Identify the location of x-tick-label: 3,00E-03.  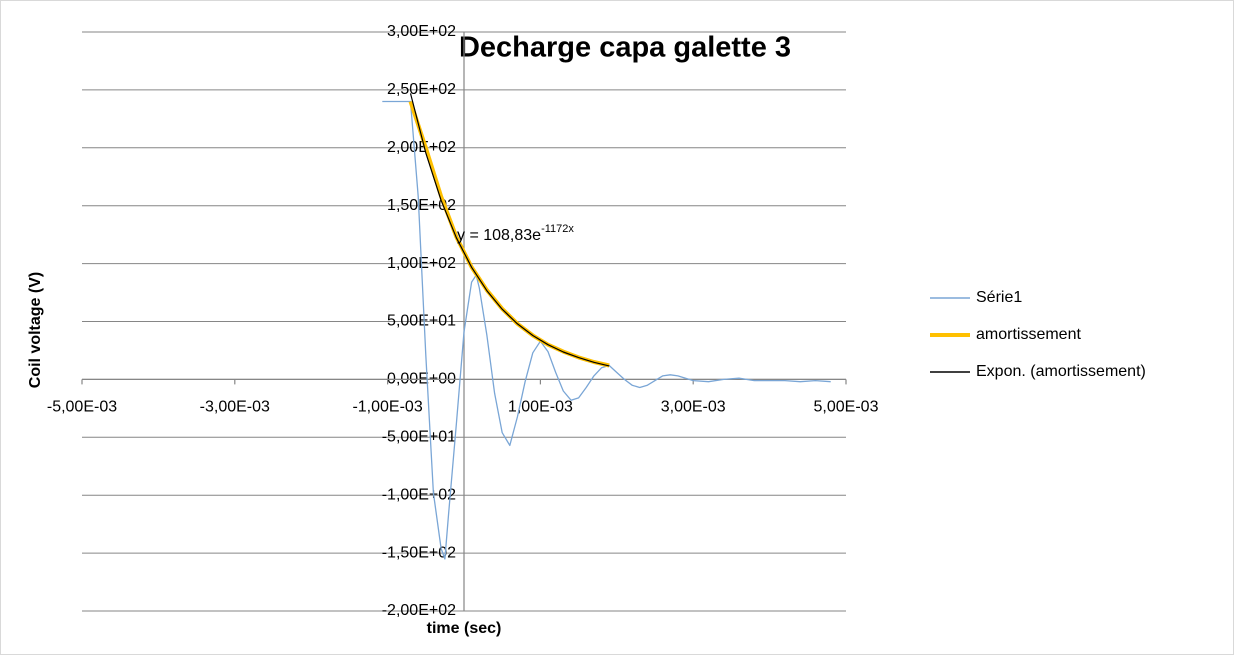
(693, 407).